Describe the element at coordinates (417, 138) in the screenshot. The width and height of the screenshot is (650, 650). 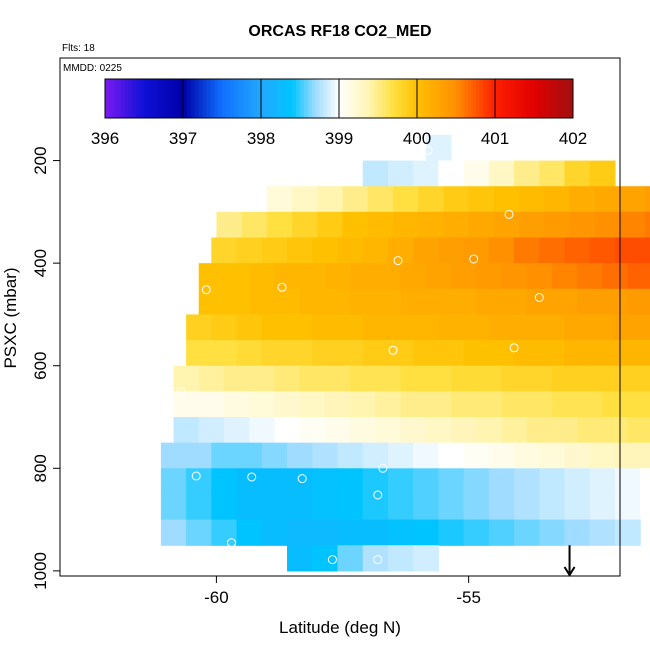
I see `colorbar-tick-label: 400` at that location.